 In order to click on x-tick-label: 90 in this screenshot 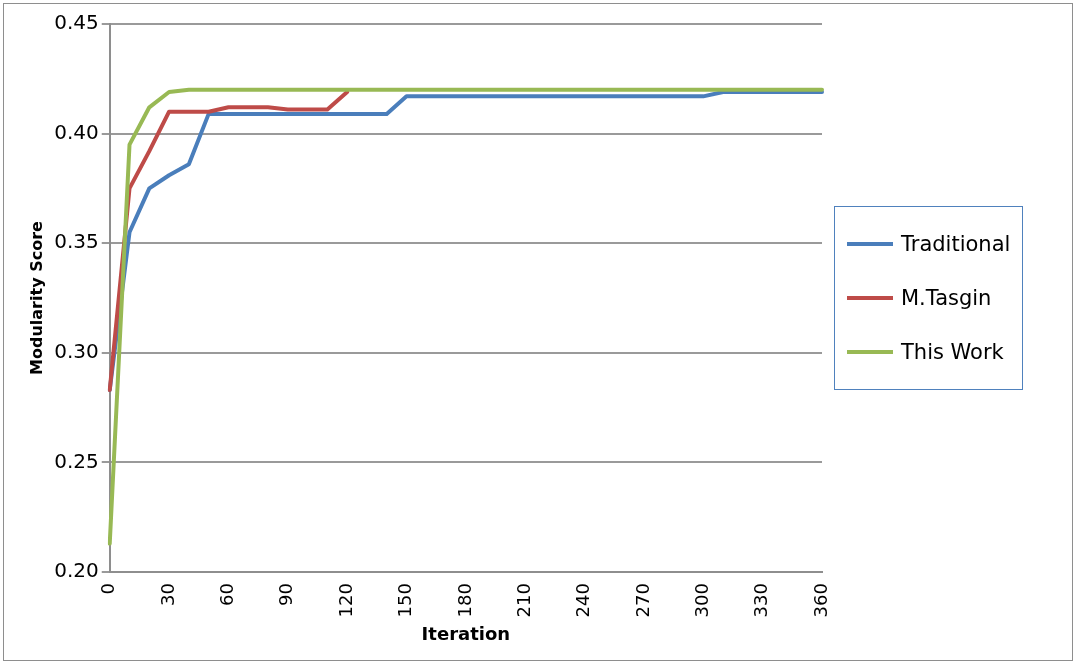, I will do `click(286, 594)`.